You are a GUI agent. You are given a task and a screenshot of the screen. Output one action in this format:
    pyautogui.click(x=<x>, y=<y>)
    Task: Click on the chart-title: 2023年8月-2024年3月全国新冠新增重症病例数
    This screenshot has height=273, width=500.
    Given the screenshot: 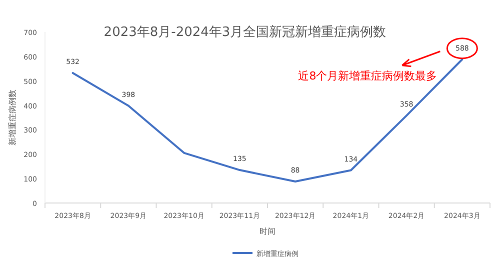 What is the action you would take?
    pyautogui.click(x=245, y=32)
    